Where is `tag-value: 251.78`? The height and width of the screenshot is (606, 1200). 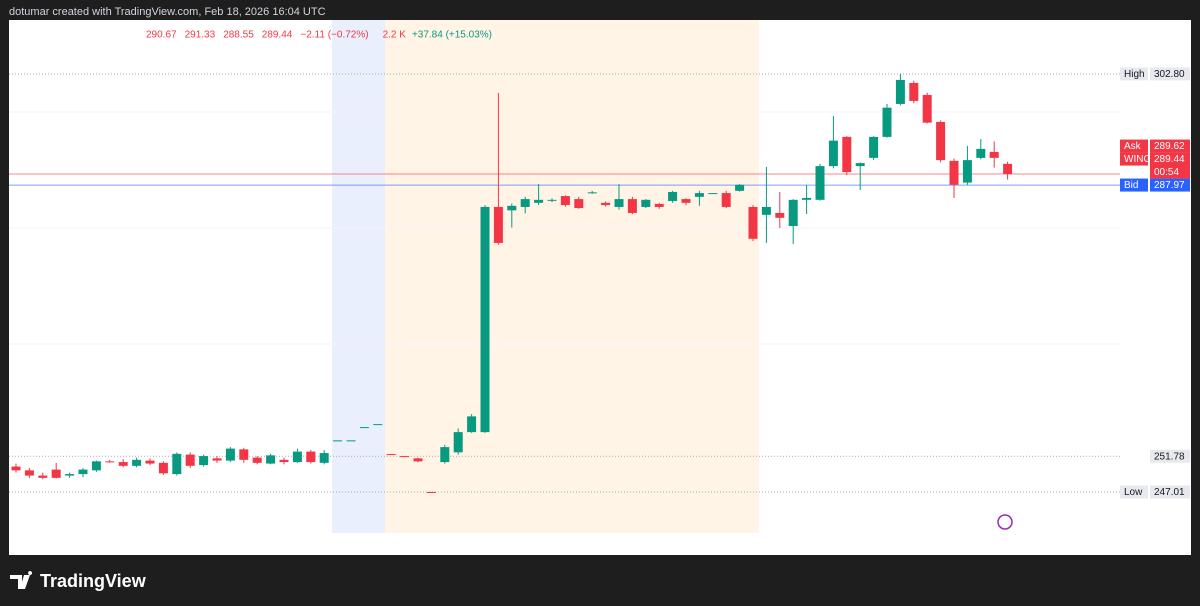
tag-value: 251.78 is located at coordinates (1169, 456).